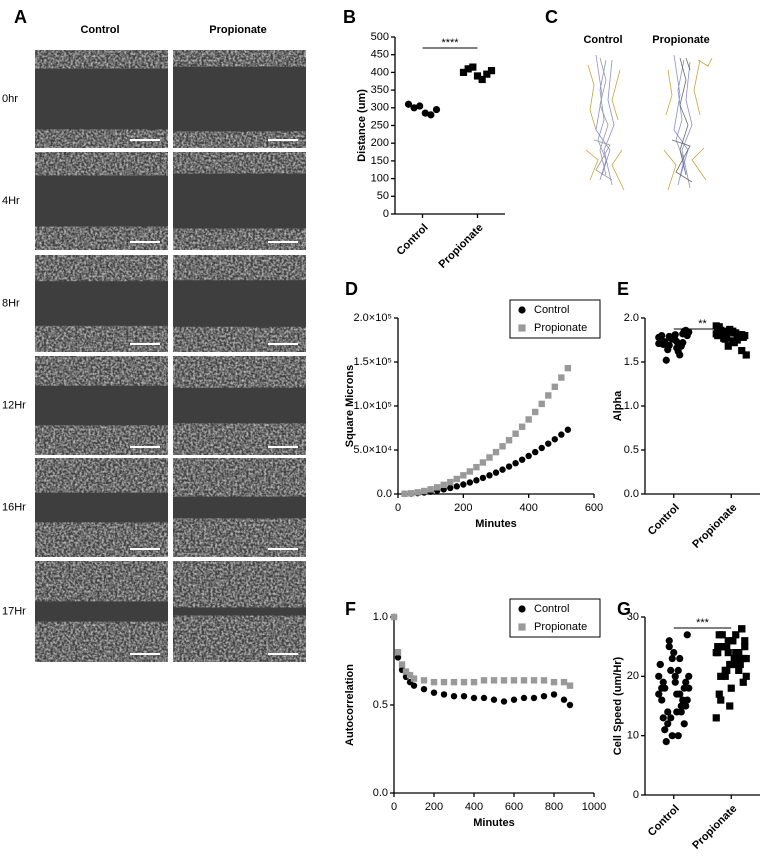  What do you see at coordinates (624, 609) in the screenshot?
I see `panel-label: G` at bounding box center [624, 609].